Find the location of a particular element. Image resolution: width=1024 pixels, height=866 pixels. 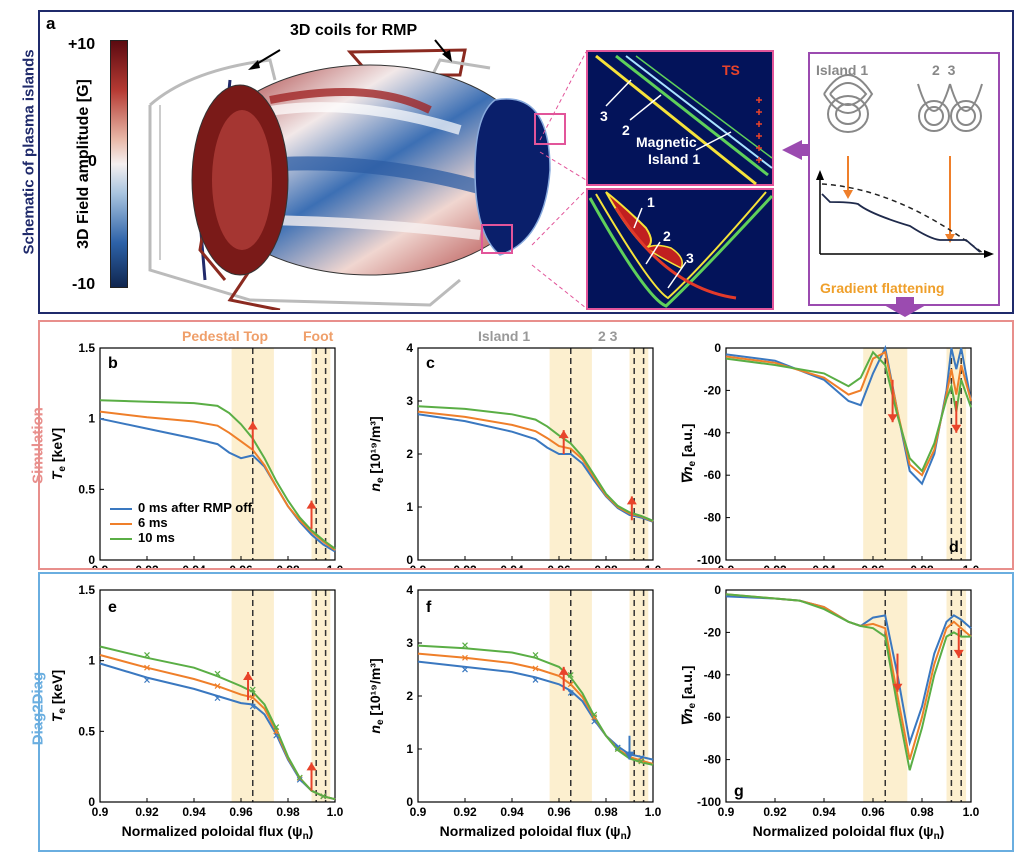

panel-letter: c is located at coordinates (430, 363).